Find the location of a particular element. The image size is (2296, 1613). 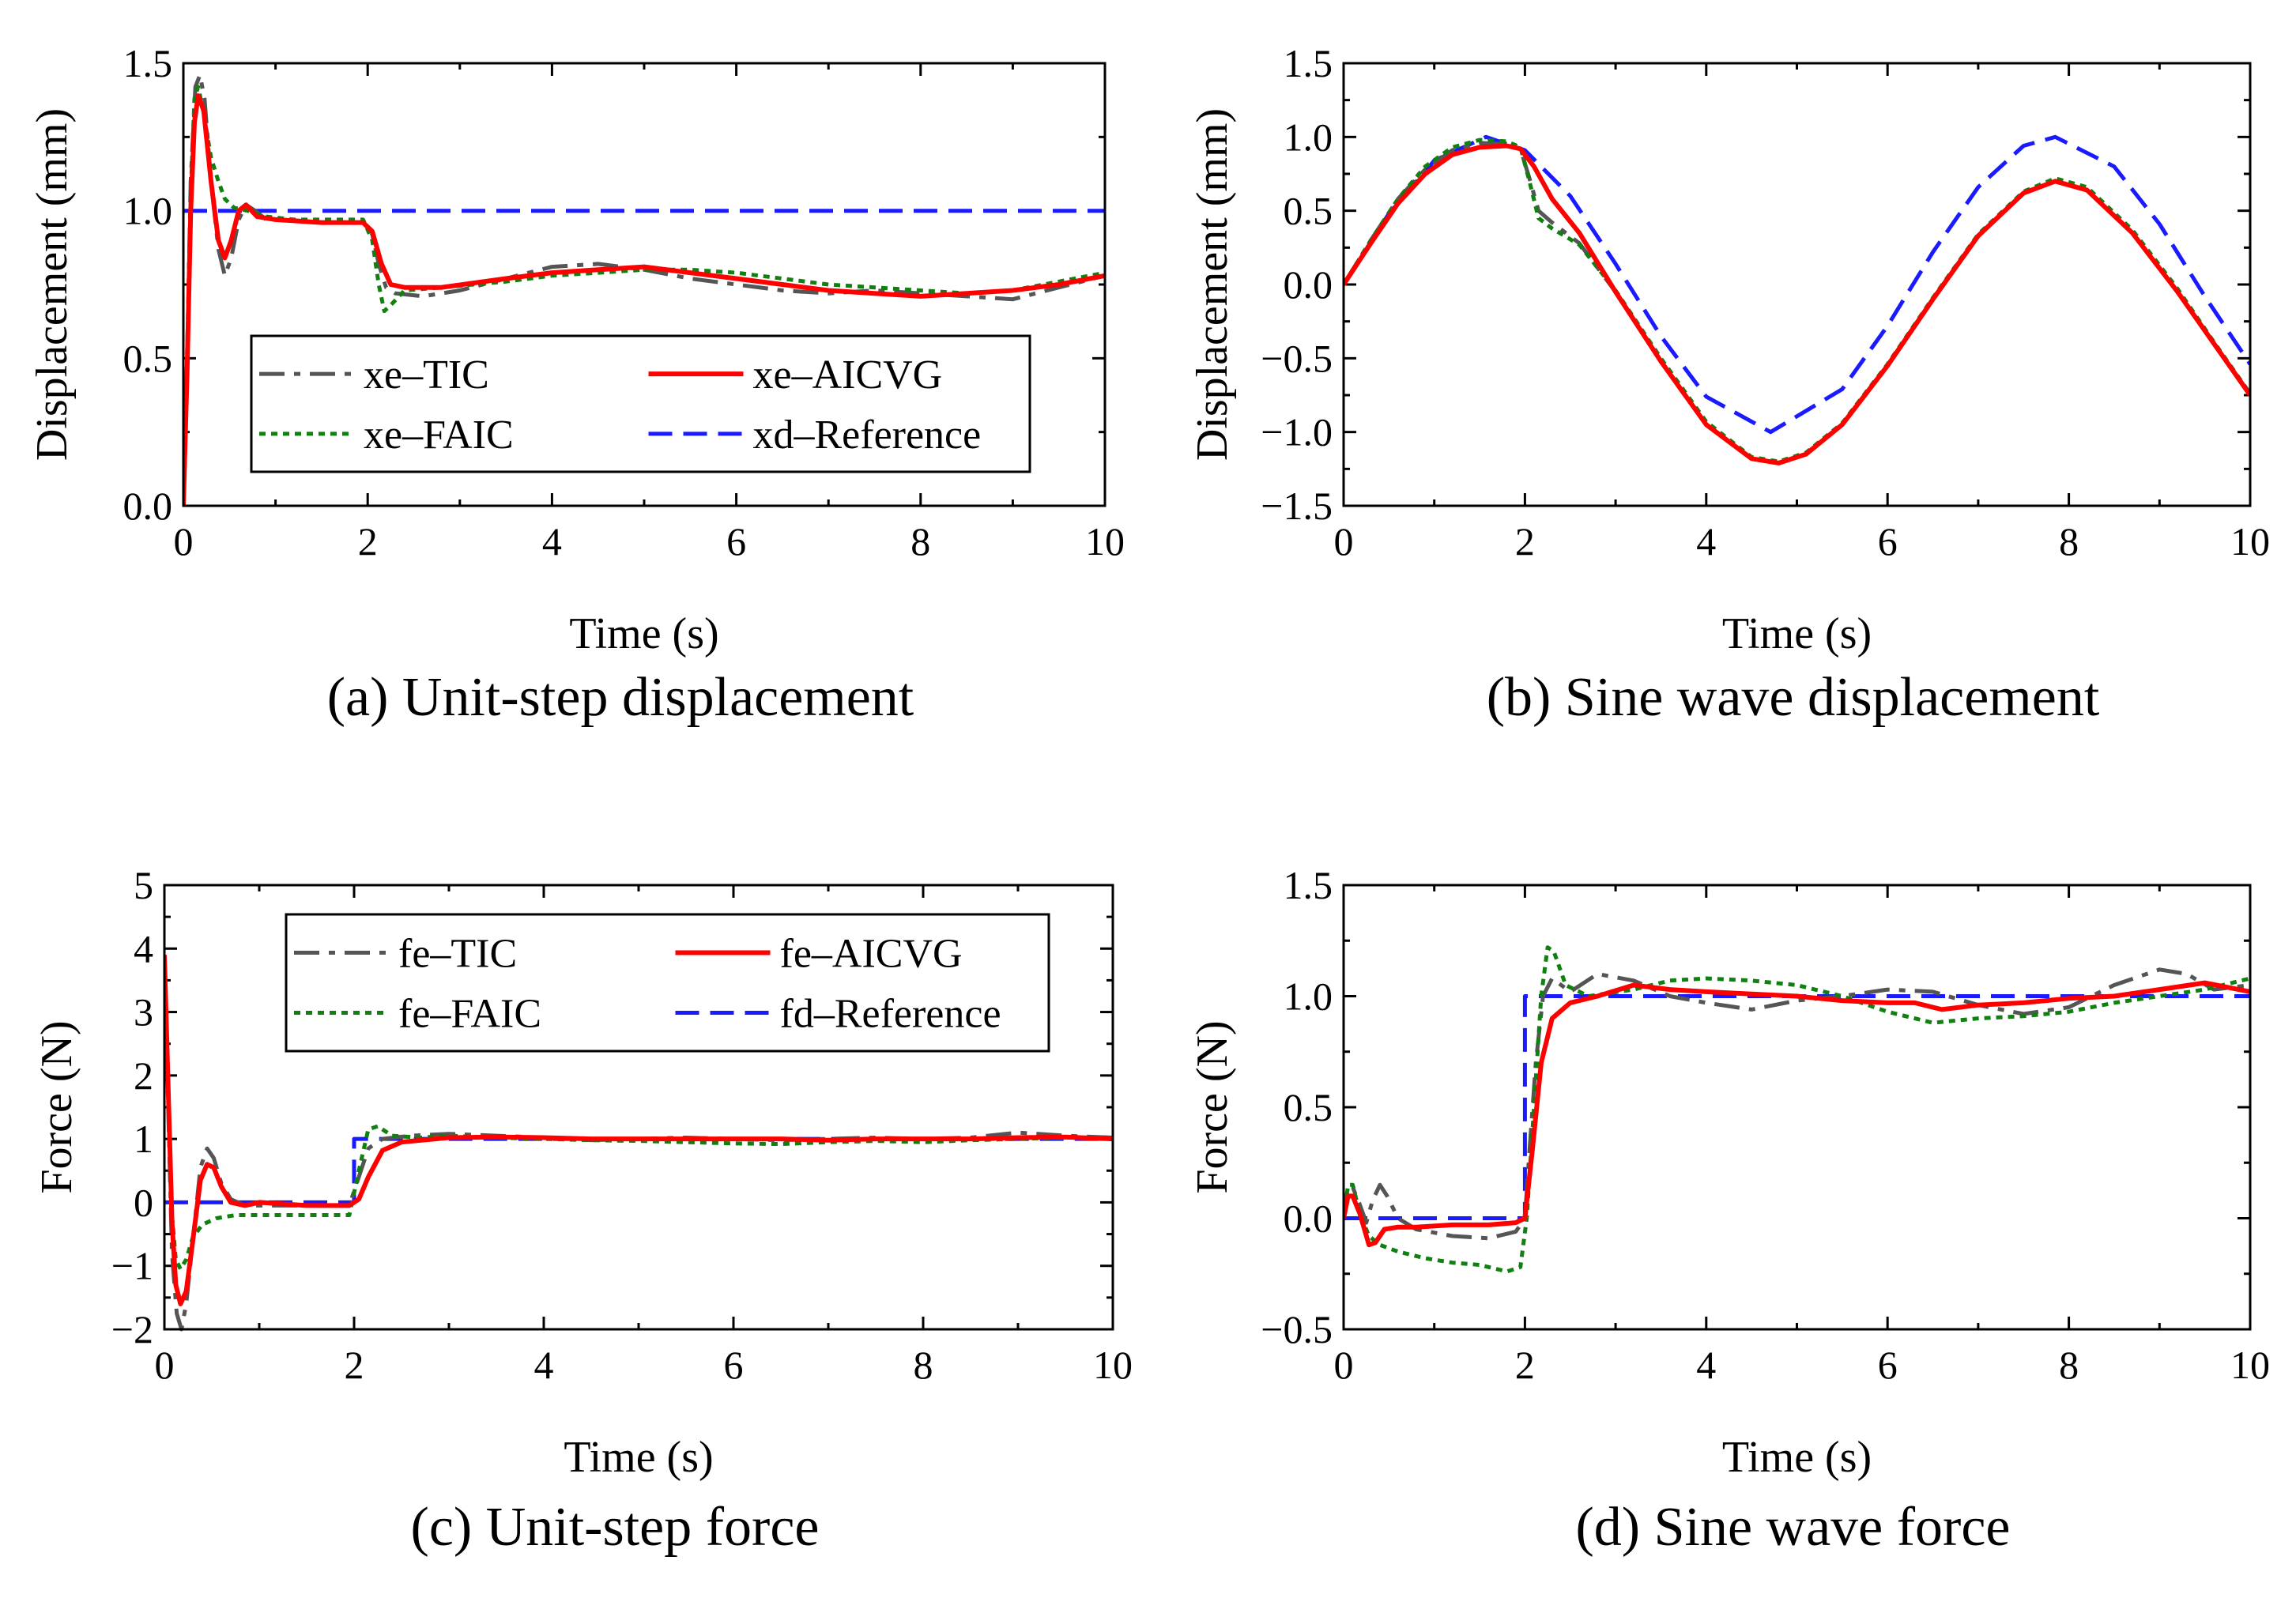

y-tick-label: 4 is located at coordinates (143, 948).